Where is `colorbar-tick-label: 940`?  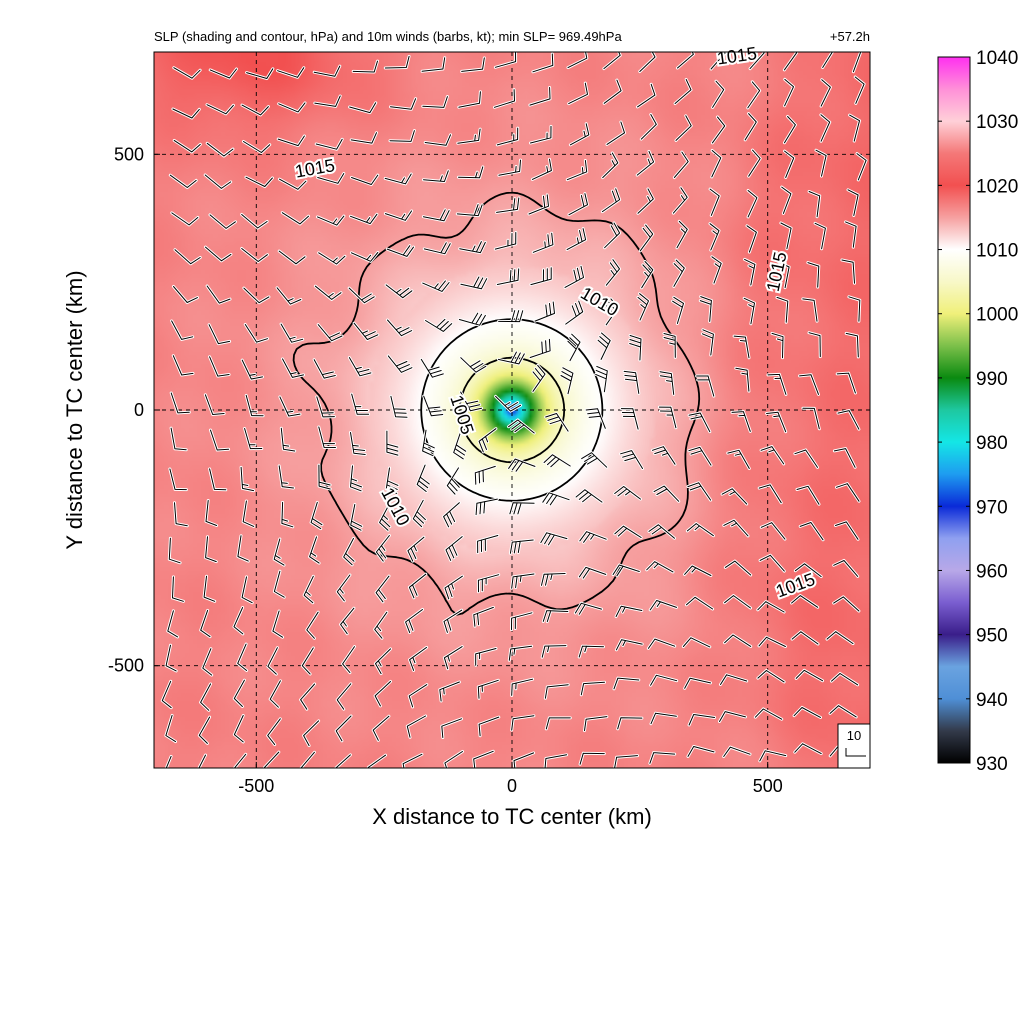 colorbar-tick-label: 940 is located at coordinates (992, 700).